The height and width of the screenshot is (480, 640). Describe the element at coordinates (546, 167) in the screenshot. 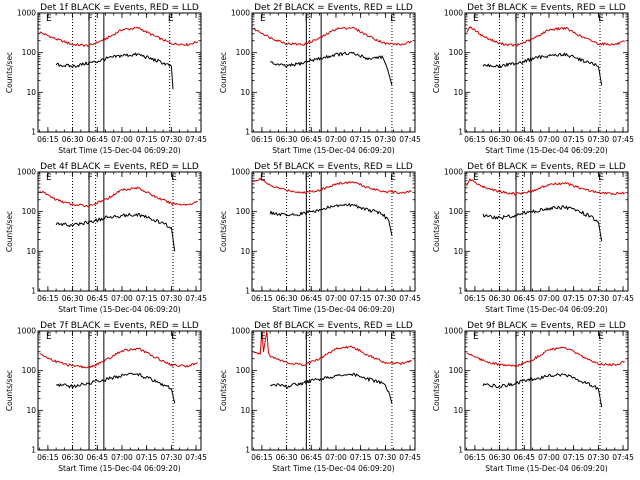

I see `chart-title: Det 6f BLACK = Events, RED = LLD` at that location.